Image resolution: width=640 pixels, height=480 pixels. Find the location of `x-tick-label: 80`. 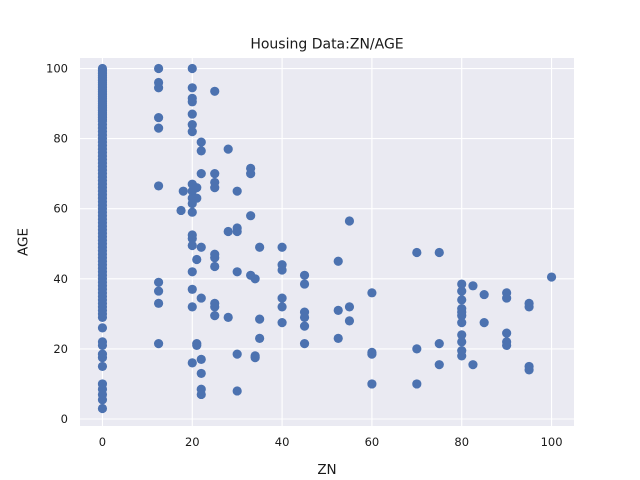

x-tick-label: 80 is located at coordinates (461, 442).